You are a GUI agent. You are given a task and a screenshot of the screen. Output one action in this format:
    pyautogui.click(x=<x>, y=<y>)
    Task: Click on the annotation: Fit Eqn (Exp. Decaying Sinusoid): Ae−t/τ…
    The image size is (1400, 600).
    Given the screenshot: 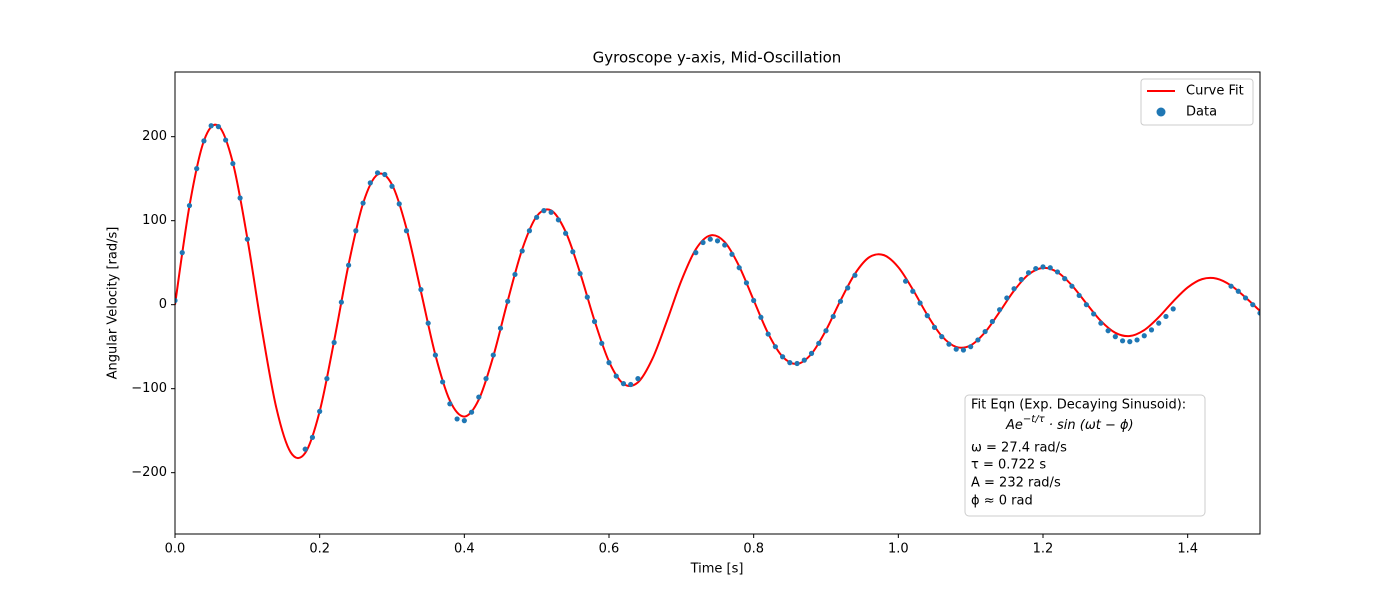 What is the action you would take?
    pyautogui.click(x=1085, y=455)
    